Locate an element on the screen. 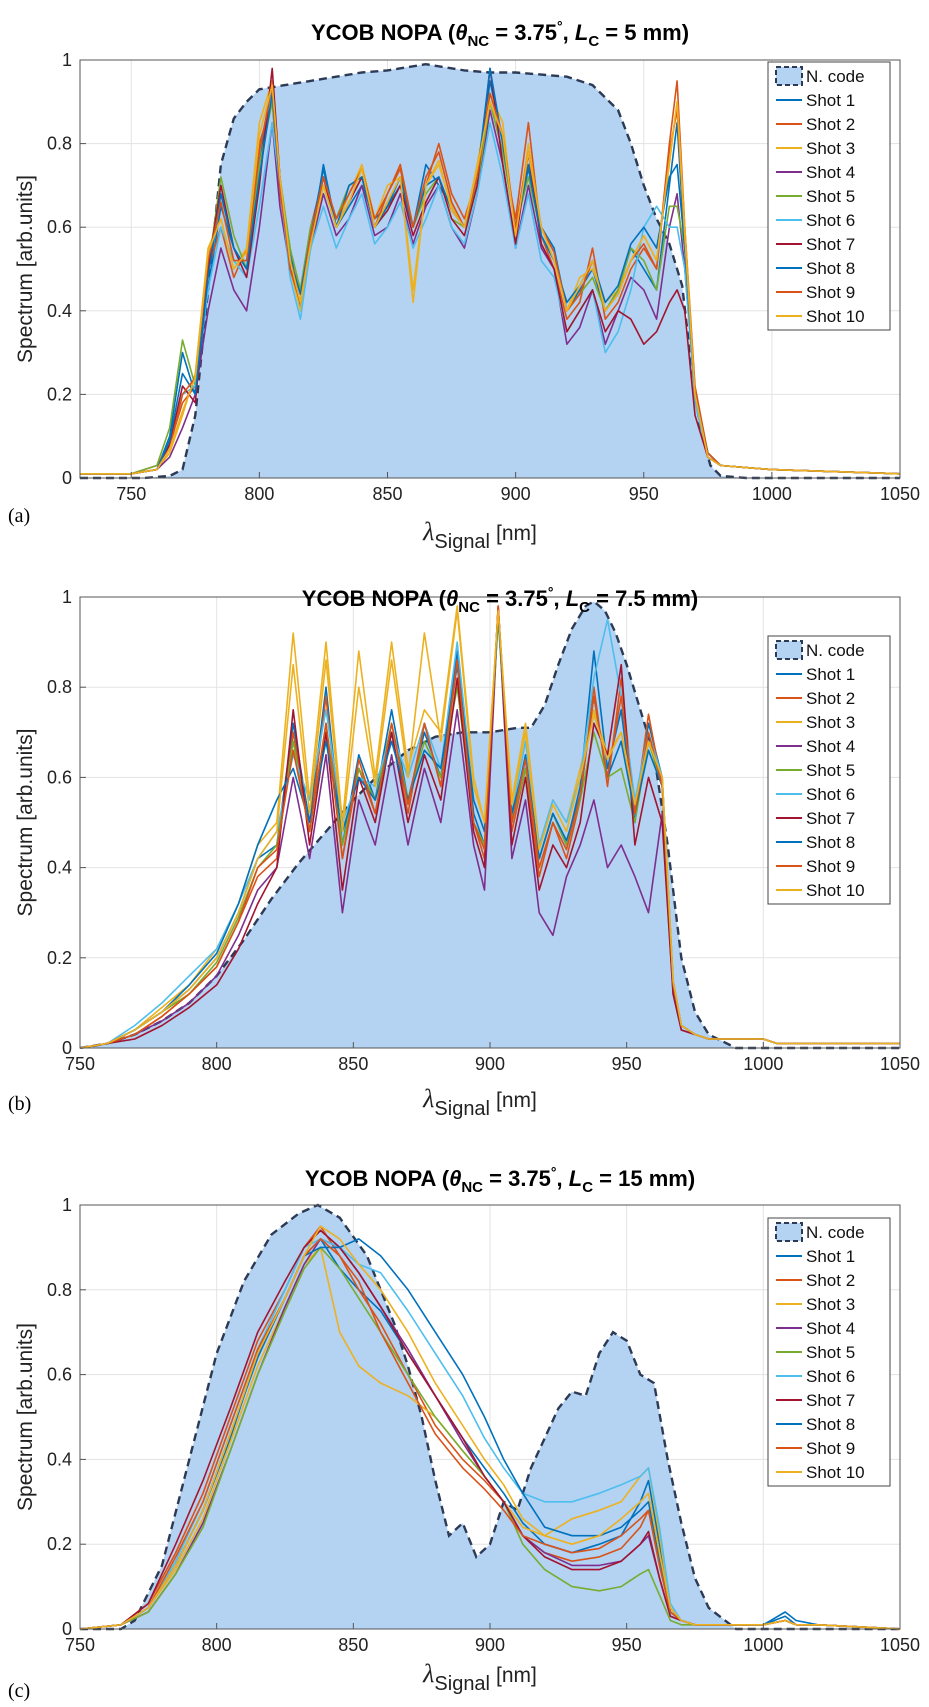  panel-tag: (b) is located at coordinates (19, 1104).